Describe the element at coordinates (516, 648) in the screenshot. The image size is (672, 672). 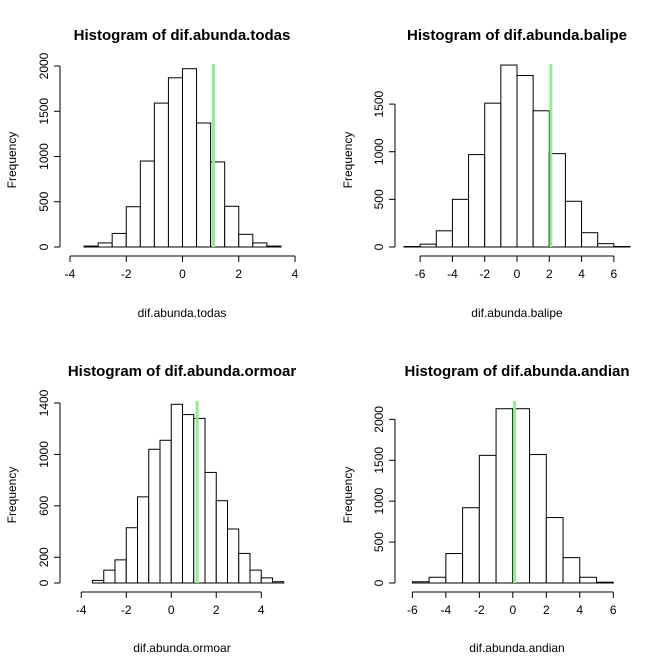
I see `x-axis-label: dif.abunda.andian` at that location.